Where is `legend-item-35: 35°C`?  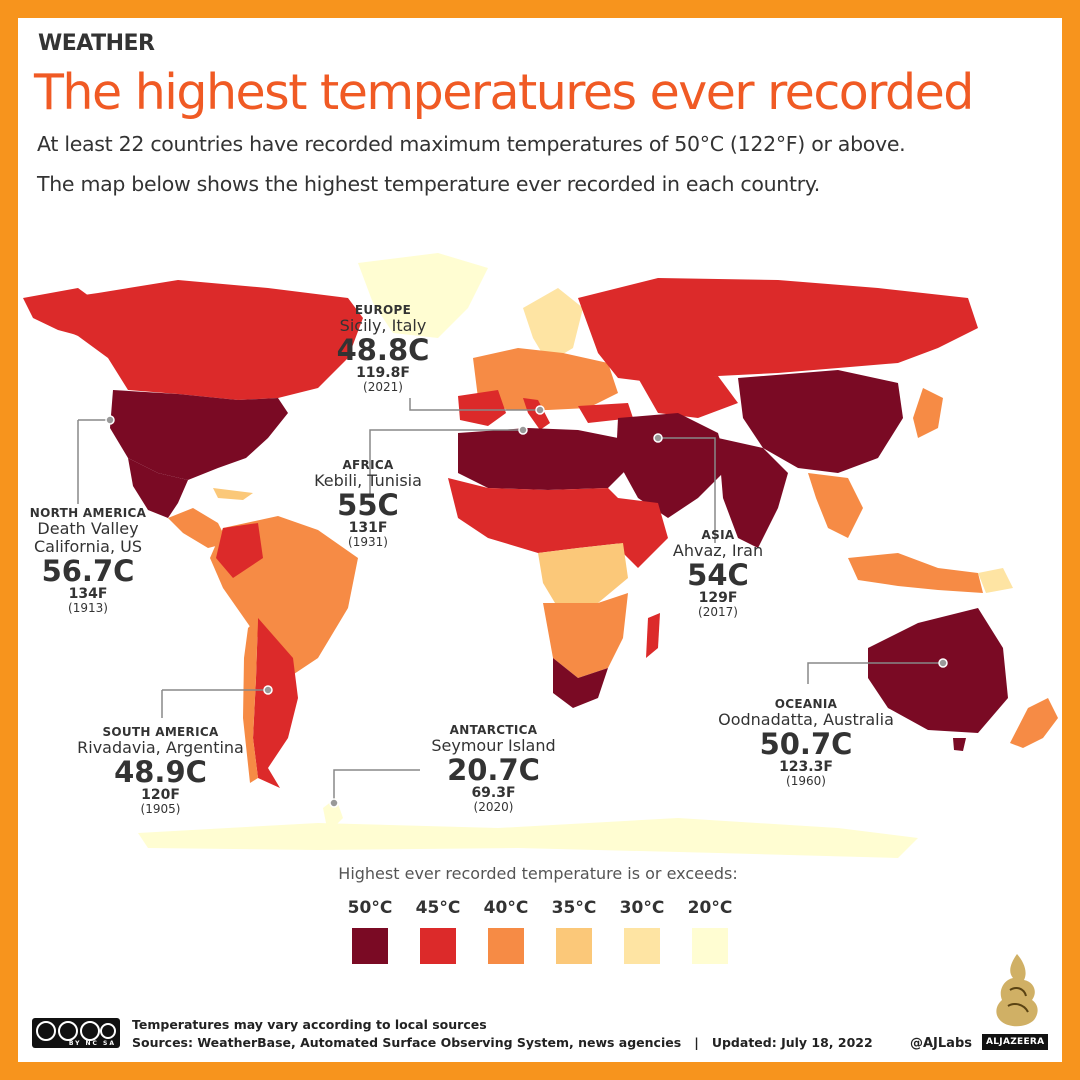
legend-item-35: 35°C is located at coordinates (574, 931).